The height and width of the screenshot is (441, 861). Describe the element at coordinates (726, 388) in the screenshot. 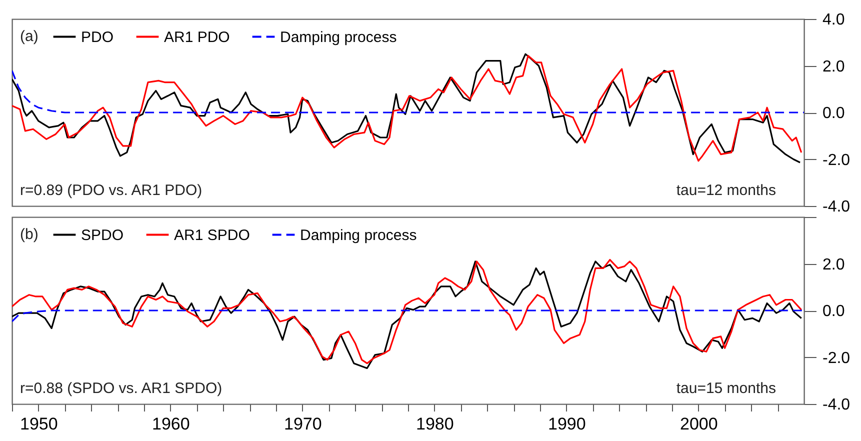

I see `annotation: tau=15 months` at that location.